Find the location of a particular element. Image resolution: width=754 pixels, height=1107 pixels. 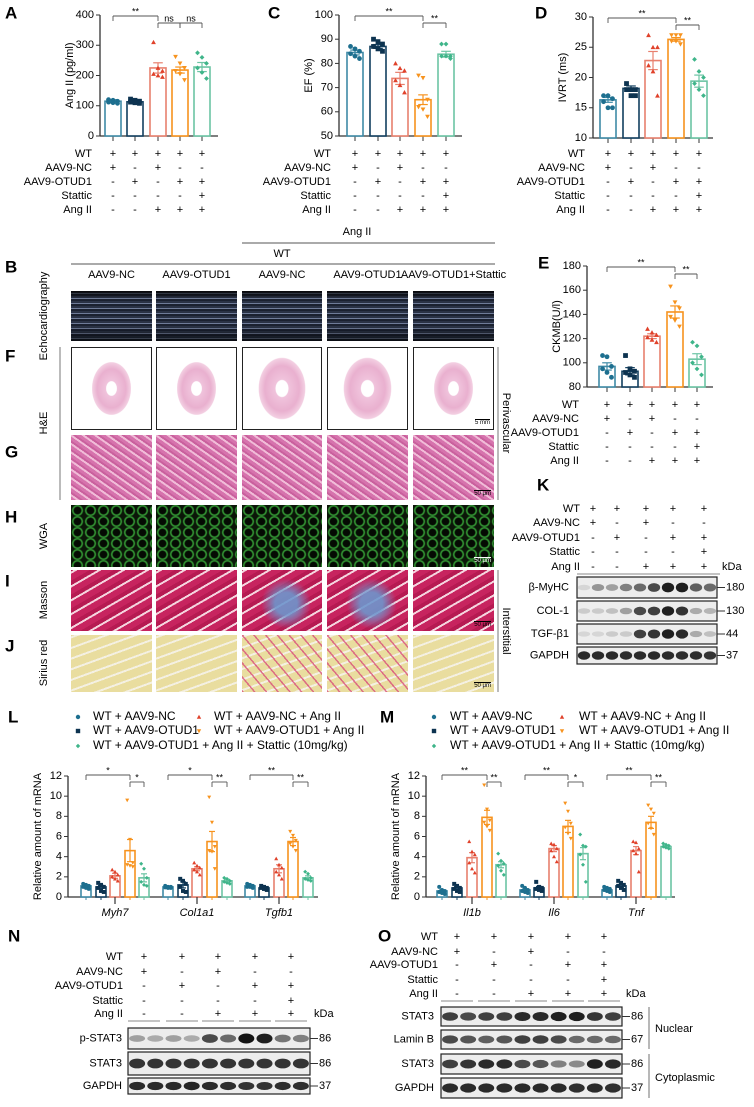

y-tick-label: 80 is located at coordinates (327, 63).